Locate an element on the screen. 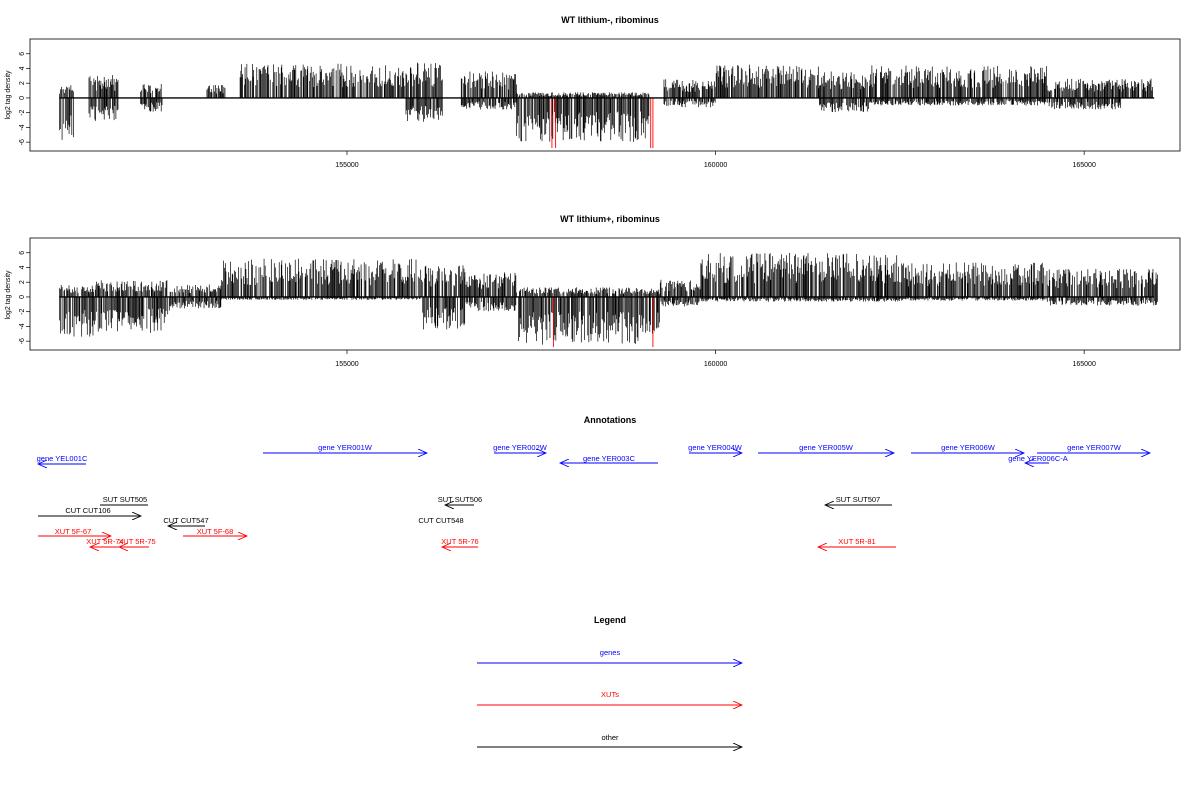 The height and width of the screenshot is (805, 1200). feature-label: CUT CUT548 is located at coordinates (440, 520).